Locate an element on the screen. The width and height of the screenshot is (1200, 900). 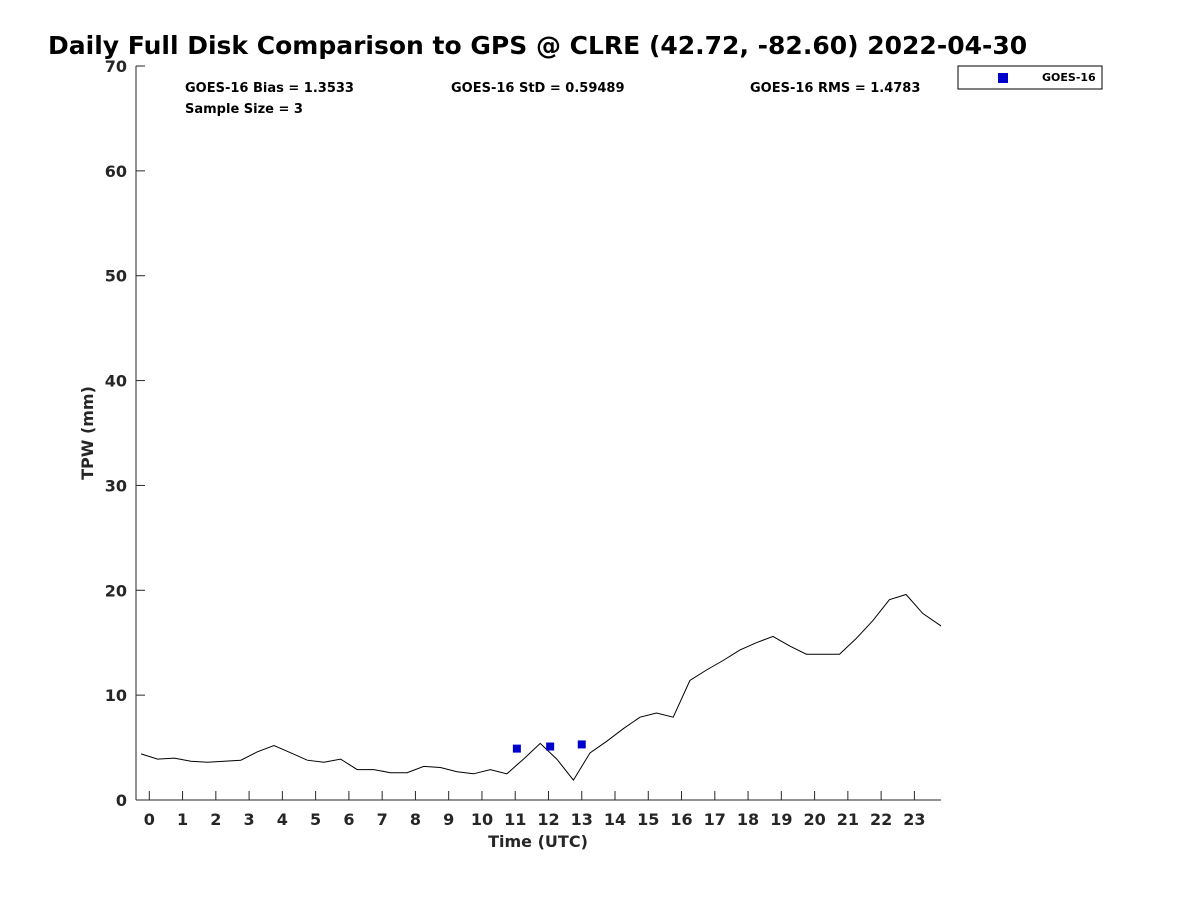
legend-marker-goes16 is located at coordinates (1003, 78).